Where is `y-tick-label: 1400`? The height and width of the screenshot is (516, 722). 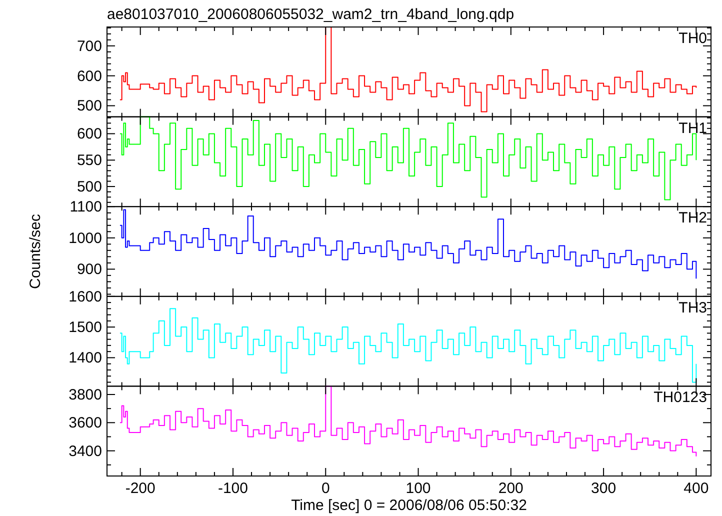 y-tick-label: 1400 is located at coordinates (85, 358).